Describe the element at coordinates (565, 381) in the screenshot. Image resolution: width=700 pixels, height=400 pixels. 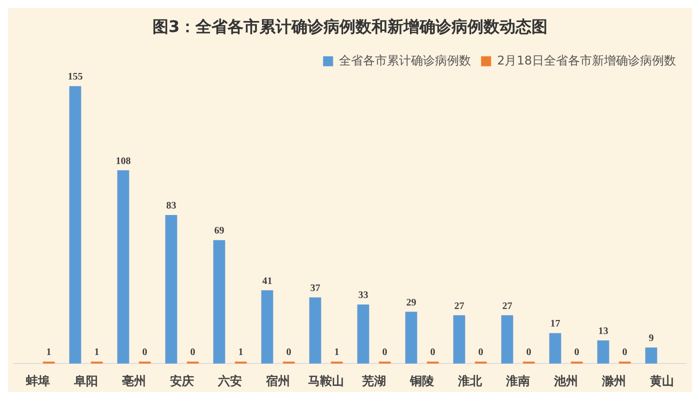
I see `x-tick-label: 池州` at that location.